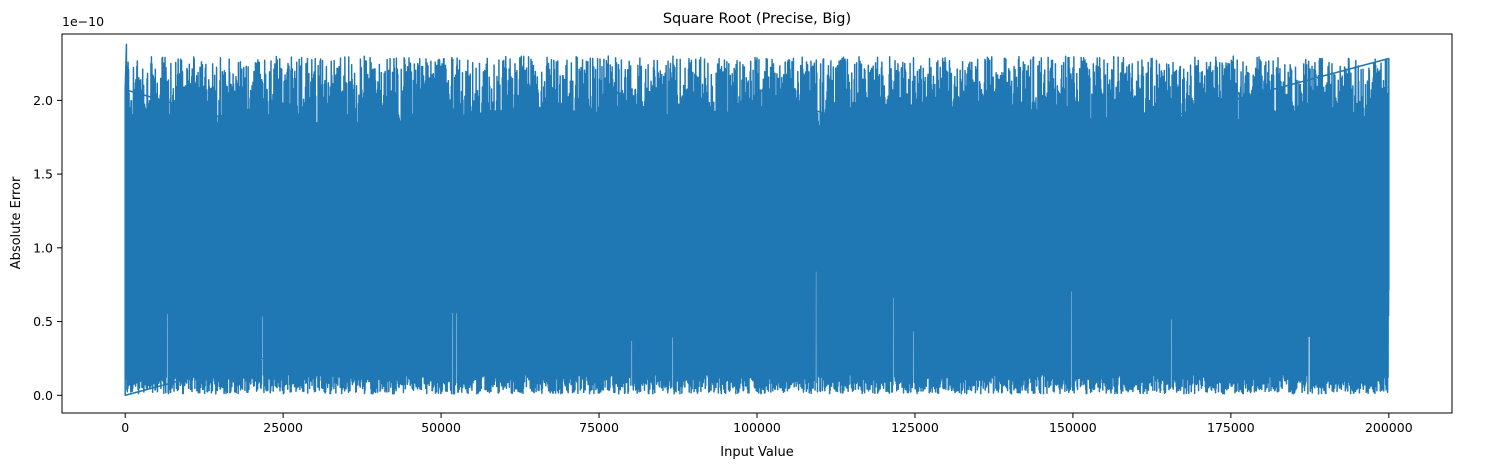 Image resolution: width=1489 pixels, height=470 pixels. Describe the element at coordinates (757, 452) in the screenshot. I see `x-axis-label: Input Value` at that location.